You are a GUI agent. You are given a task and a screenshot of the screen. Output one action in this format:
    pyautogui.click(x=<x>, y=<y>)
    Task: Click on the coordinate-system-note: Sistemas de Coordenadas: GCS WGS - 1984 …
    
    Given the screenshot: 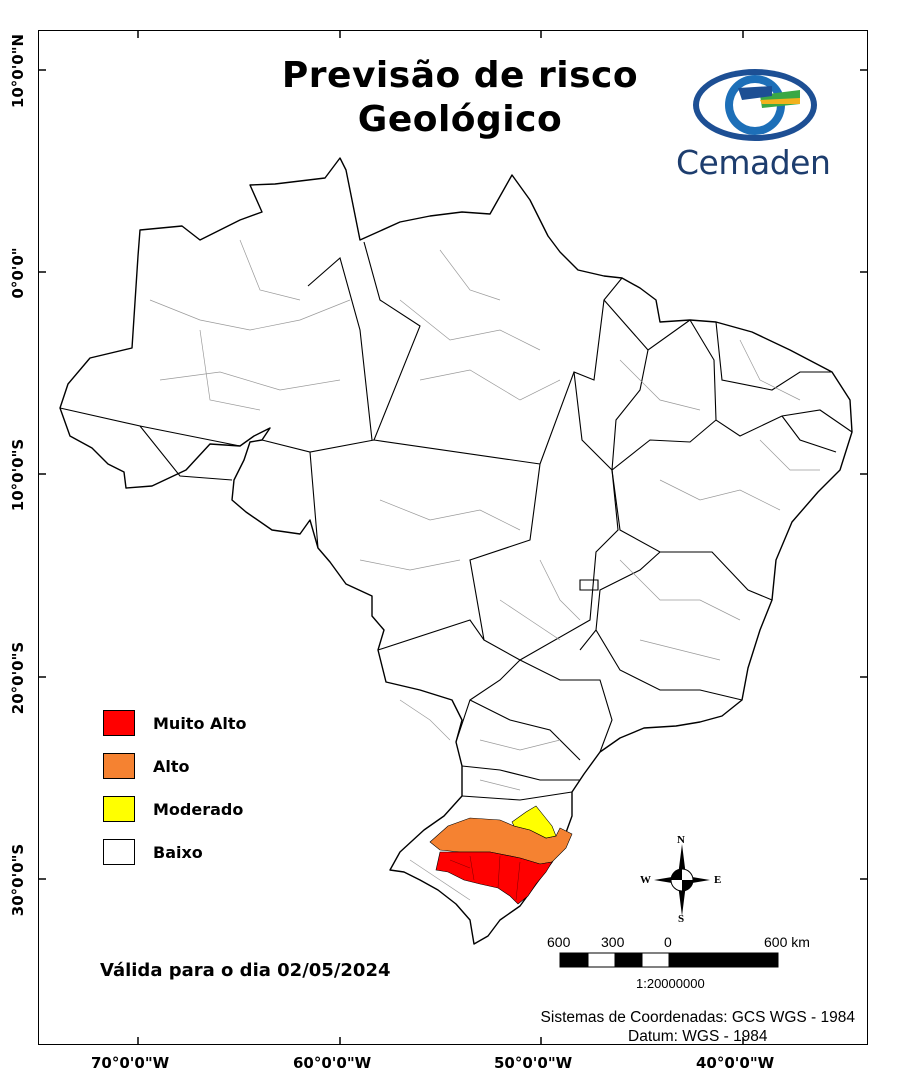 What is the action you would take?
    pyautogui.click(x=698, y=1027)
    